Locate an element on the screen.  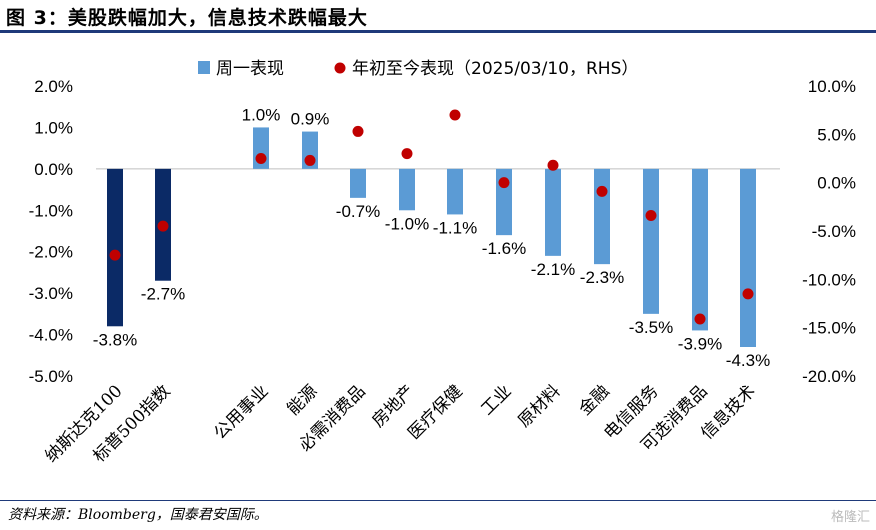
source-divider is located at coordinates (438, 500).